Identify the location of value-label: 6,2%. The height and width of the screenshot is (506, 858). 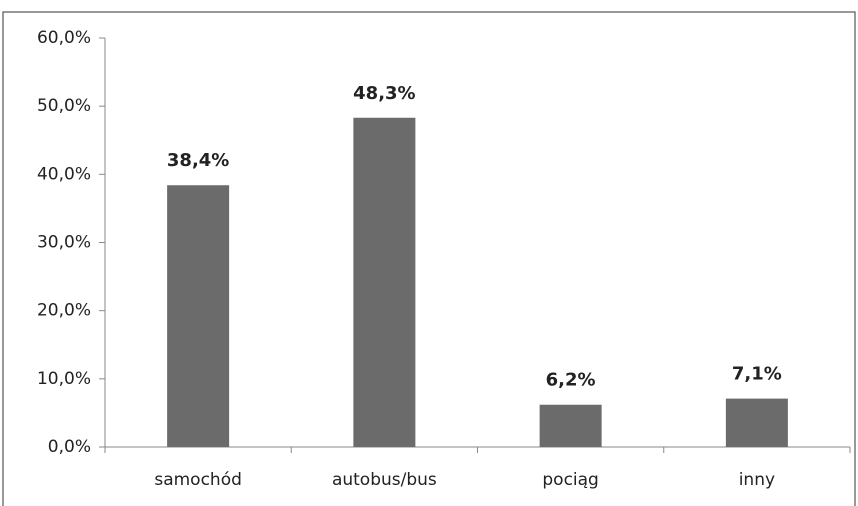
(571, 380).